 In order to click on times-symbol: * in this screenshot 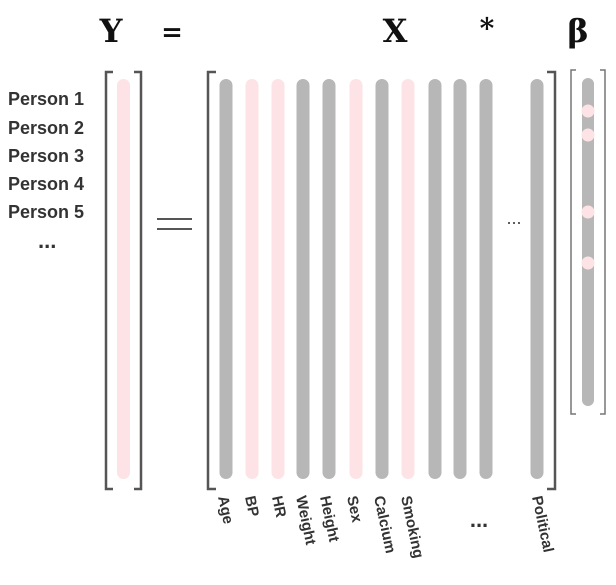, I will do `click(487, 28)`.